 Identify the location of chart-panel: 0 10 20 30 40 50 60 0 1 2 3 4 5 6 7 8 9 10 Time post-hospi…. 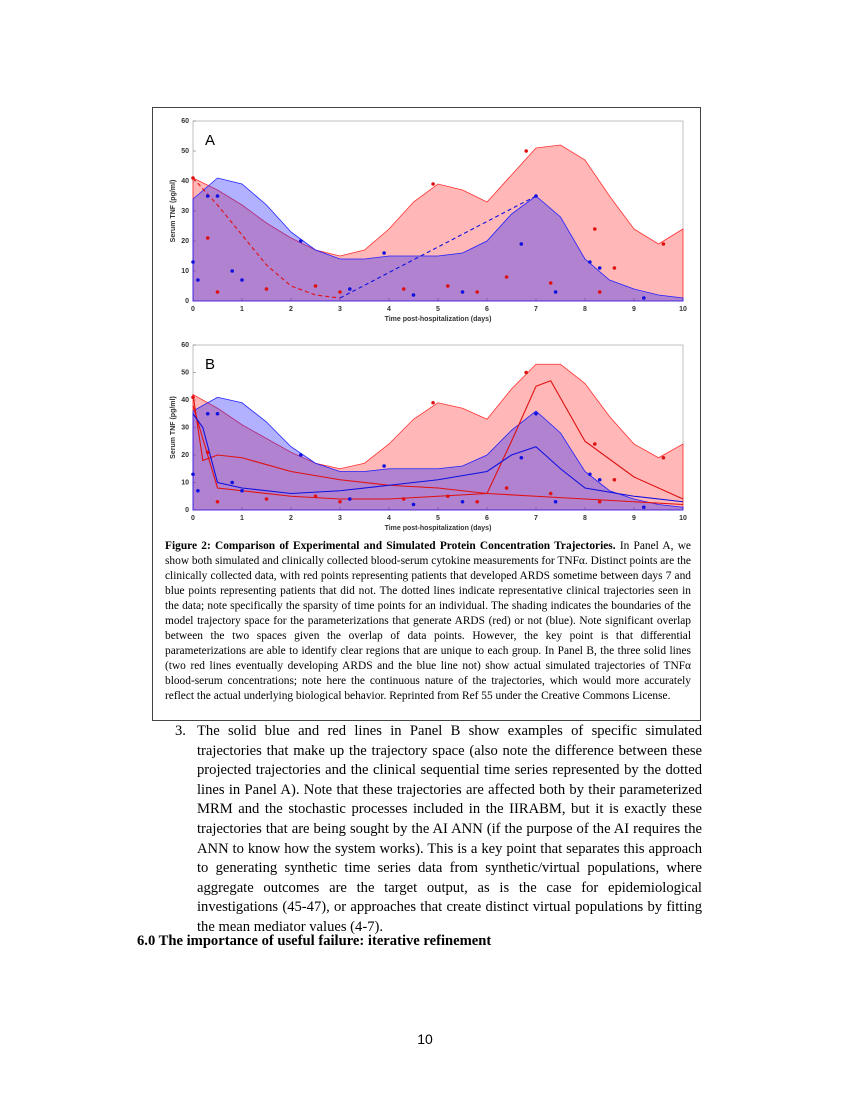
(428, 220).